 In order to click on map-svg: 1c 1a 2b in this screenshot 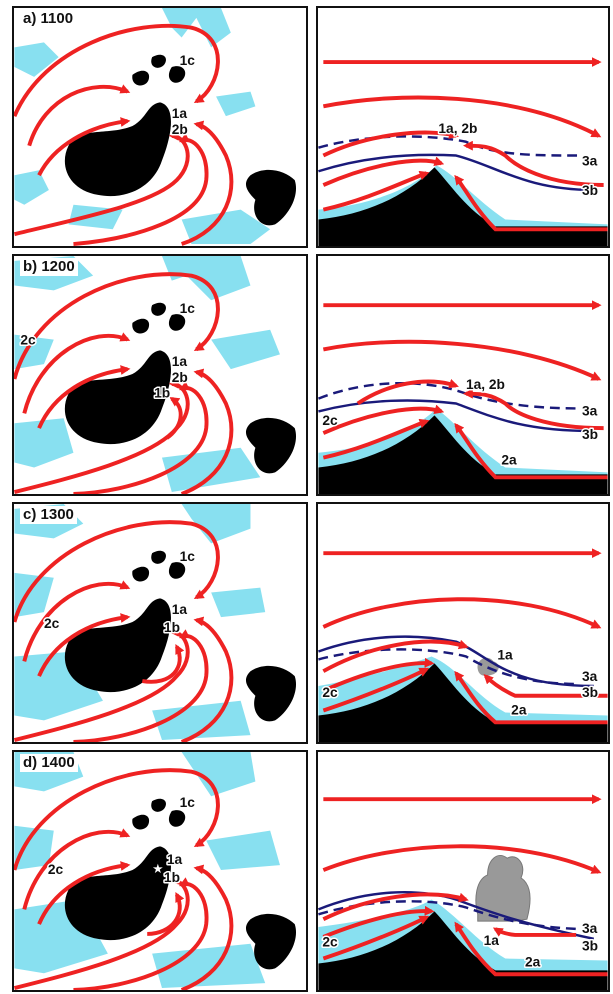, I will do `click(155, 127)`.